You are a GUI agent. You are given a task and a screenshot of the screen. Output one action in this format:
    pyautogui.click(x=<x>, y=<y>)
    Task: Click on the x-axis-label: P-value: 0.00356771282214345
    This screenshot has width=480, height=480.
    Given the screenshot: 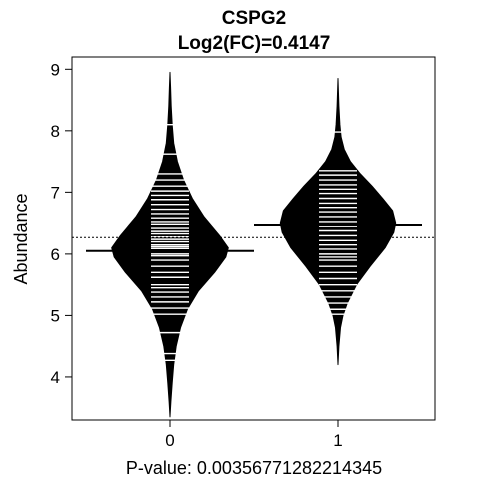 What is the action you would take?
    pyautogui.click(x=254, y=468)
    